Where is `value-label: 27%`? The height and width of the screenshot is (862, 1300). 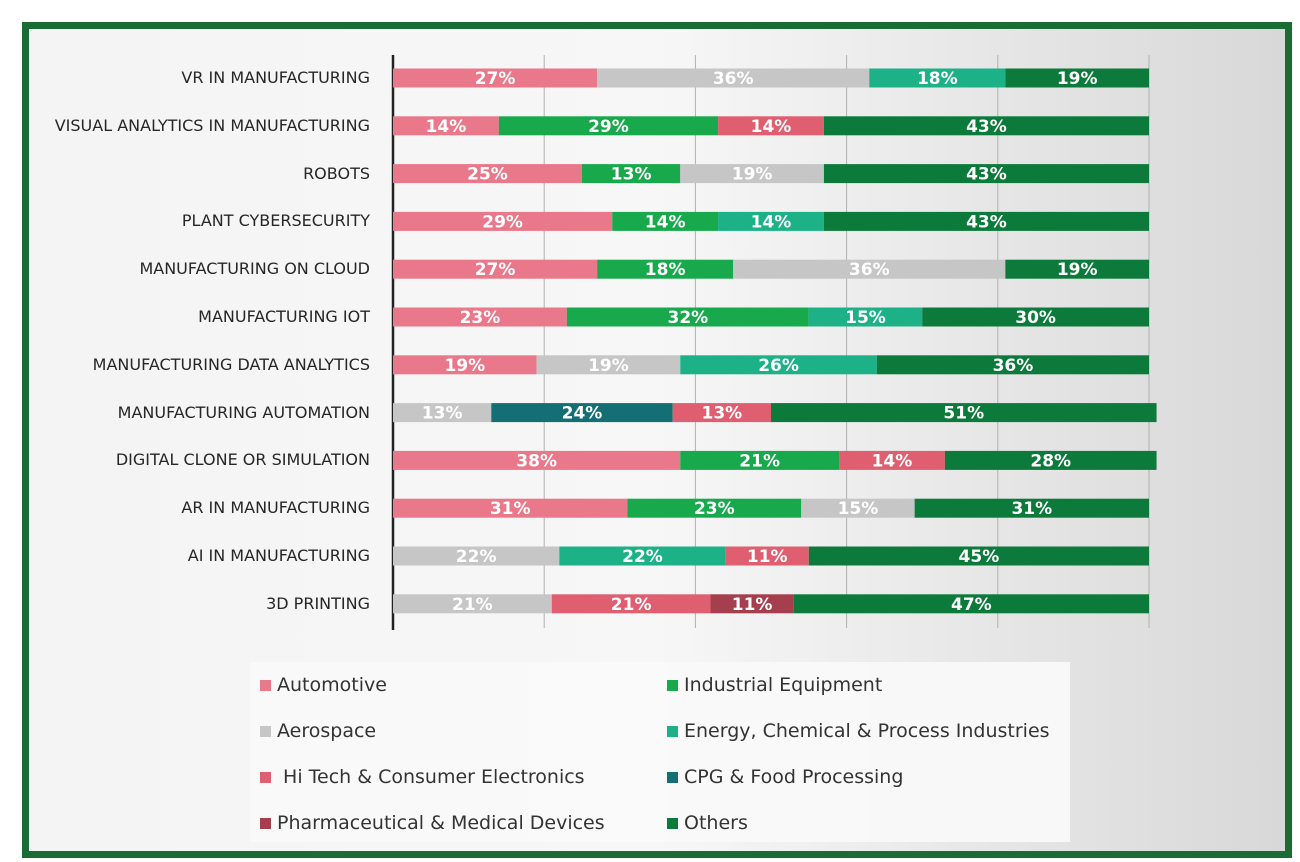 value-label: 27% is located at coordinates (495, 270).